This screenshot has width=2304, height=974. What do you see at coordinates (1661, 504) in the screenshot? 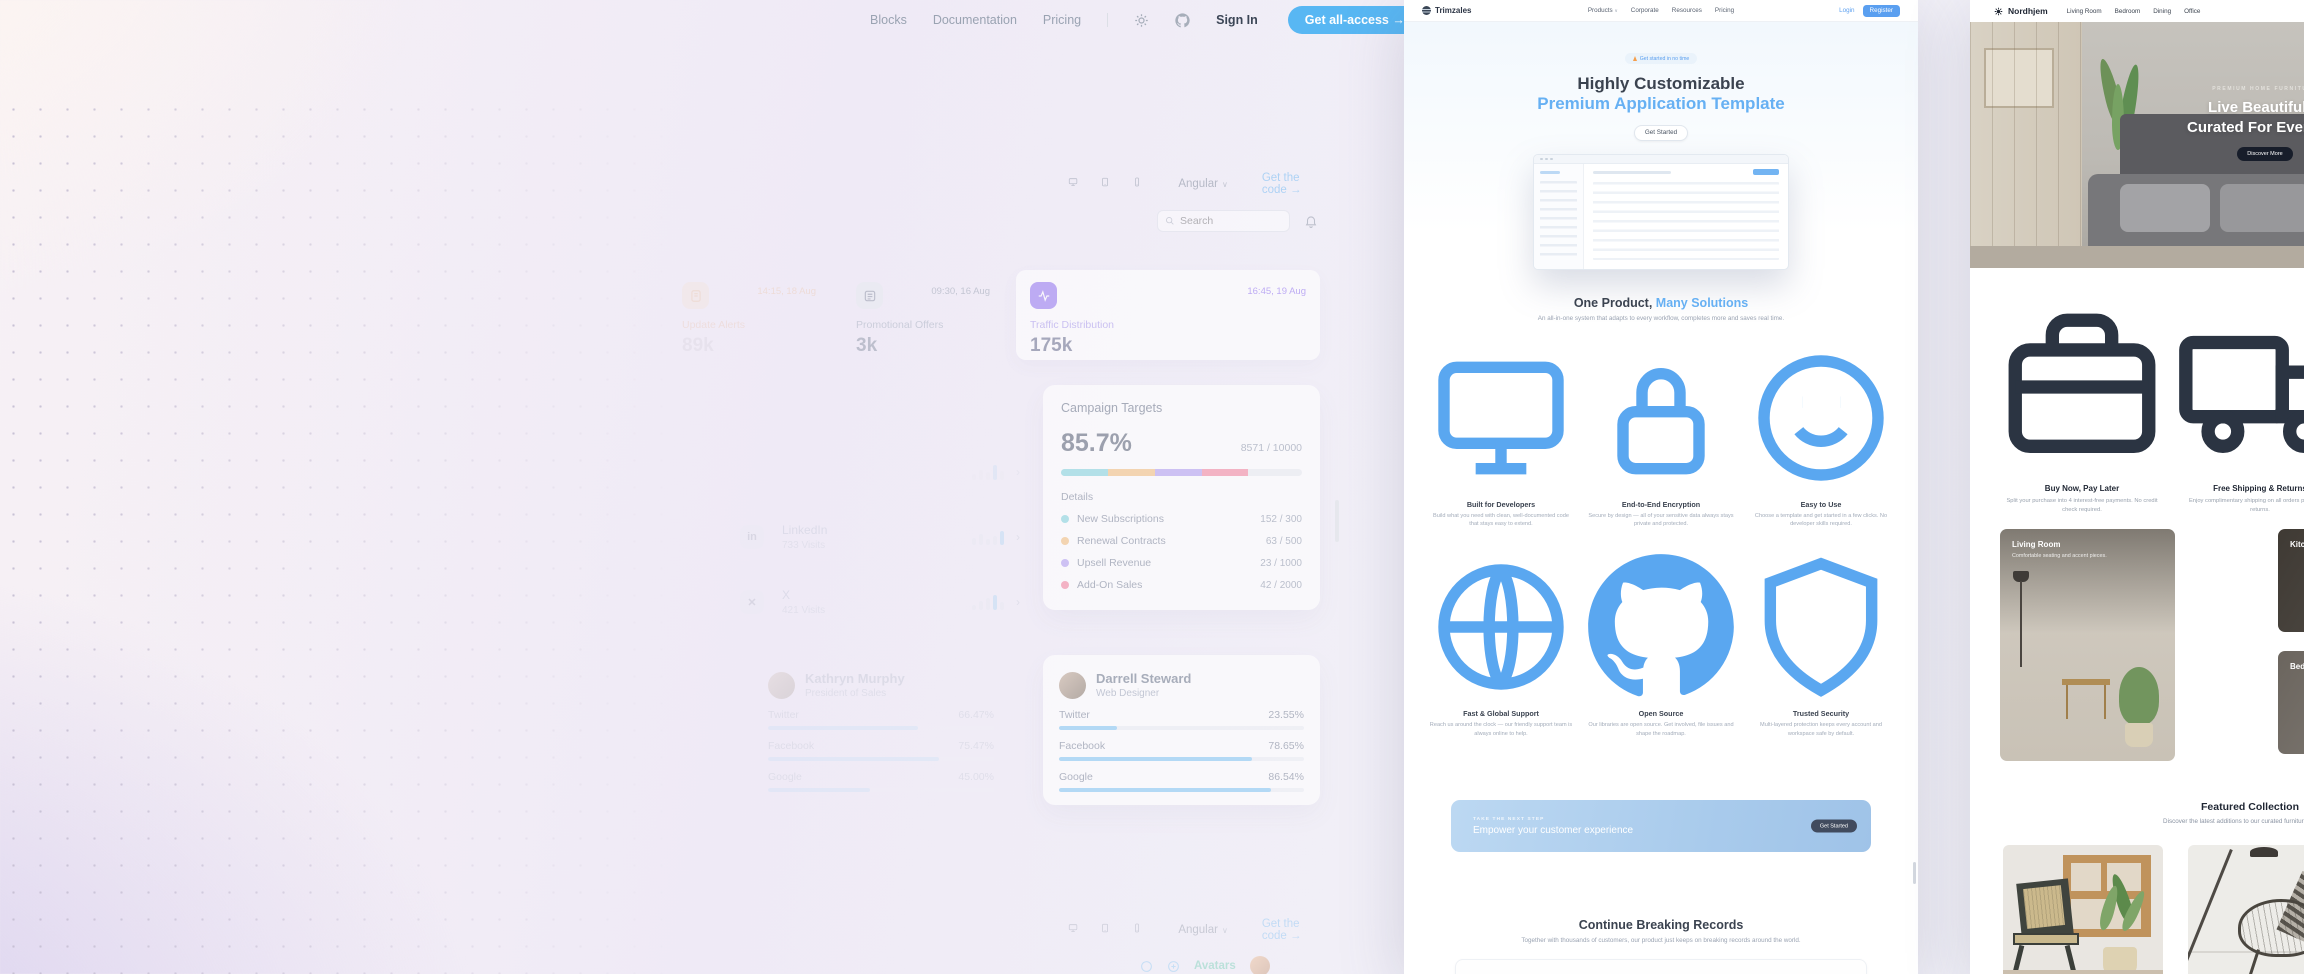
I see `feature-title: End-to-End Encryption` at bounding box center [1661, 504].